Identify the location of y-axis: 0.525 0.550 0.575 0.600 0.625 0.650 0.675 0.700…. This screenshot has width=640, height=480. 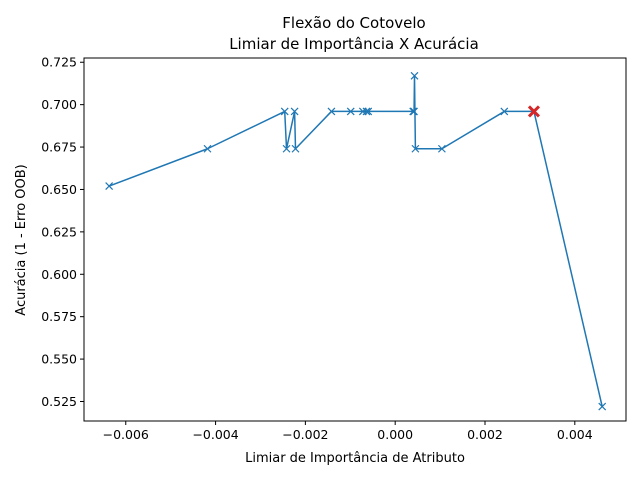
(62, 232).